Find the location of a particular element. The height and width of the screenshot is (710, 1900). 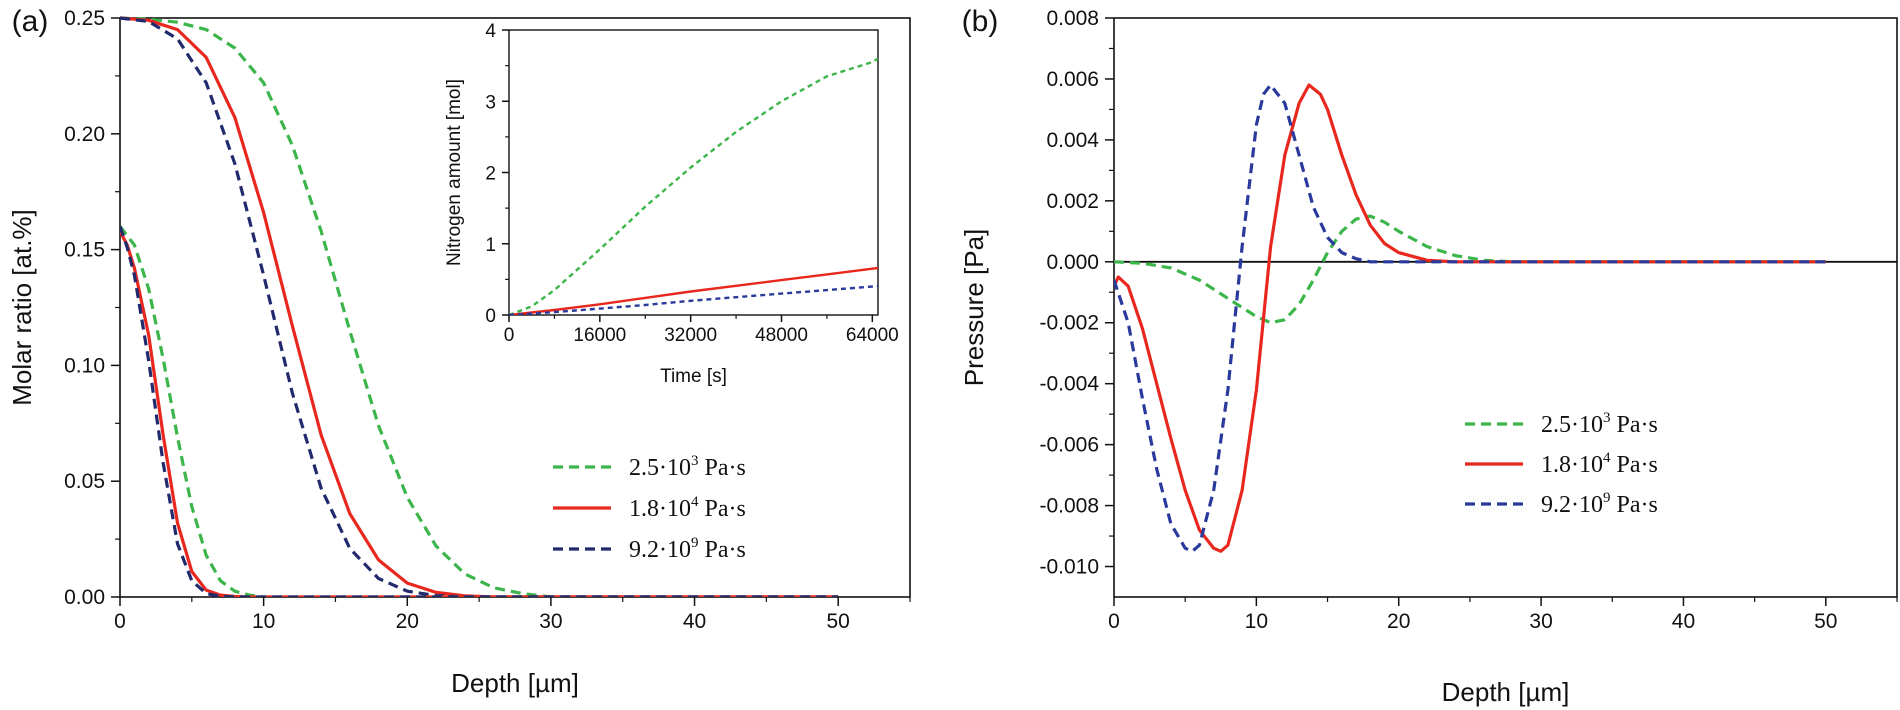

inset-x-tick-label: 48000 is located at coordinates (781, 335).